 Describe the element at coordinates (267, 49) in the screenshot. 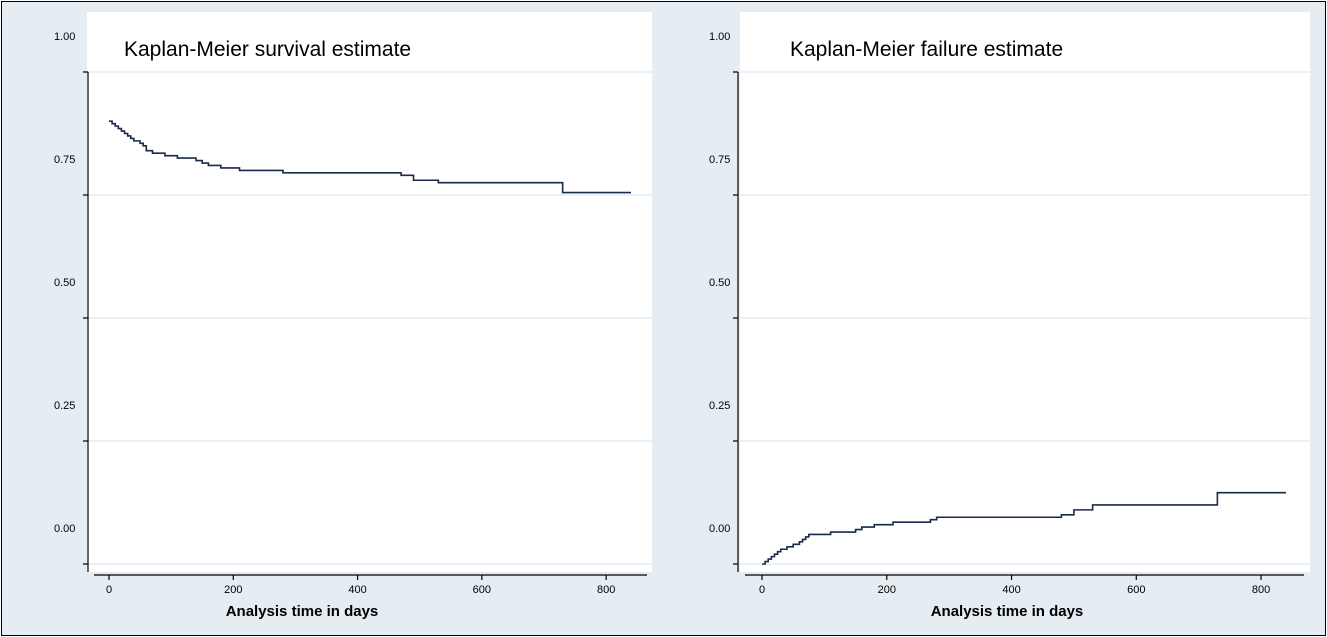

I see `chart-title: Kaplan-Meier survival estimate` at that location.